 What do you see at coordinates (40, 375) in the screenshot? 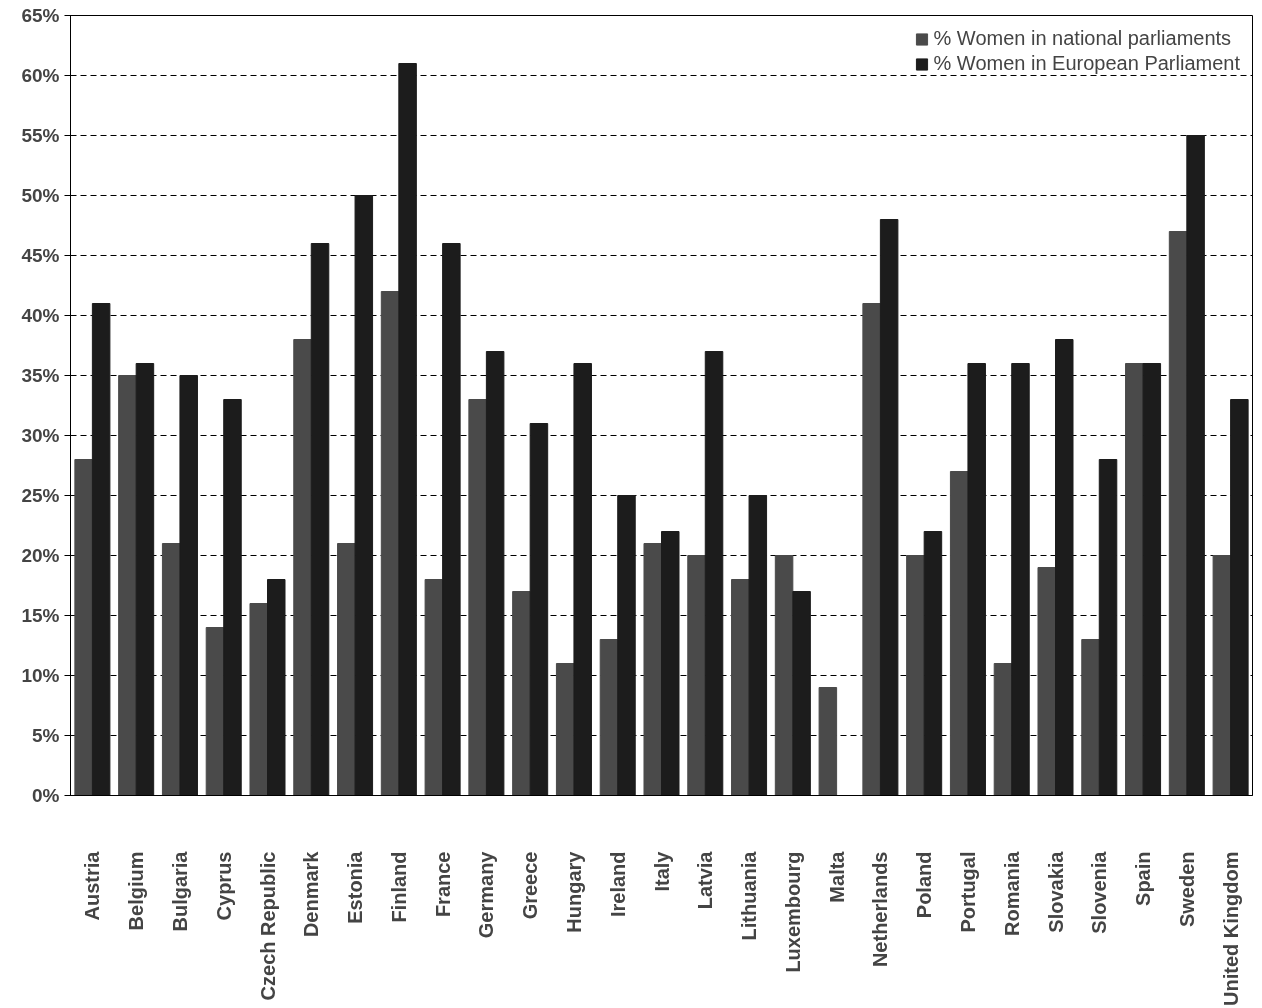
I see `y-tick-label: 35%` at bounding box center [40, 375].